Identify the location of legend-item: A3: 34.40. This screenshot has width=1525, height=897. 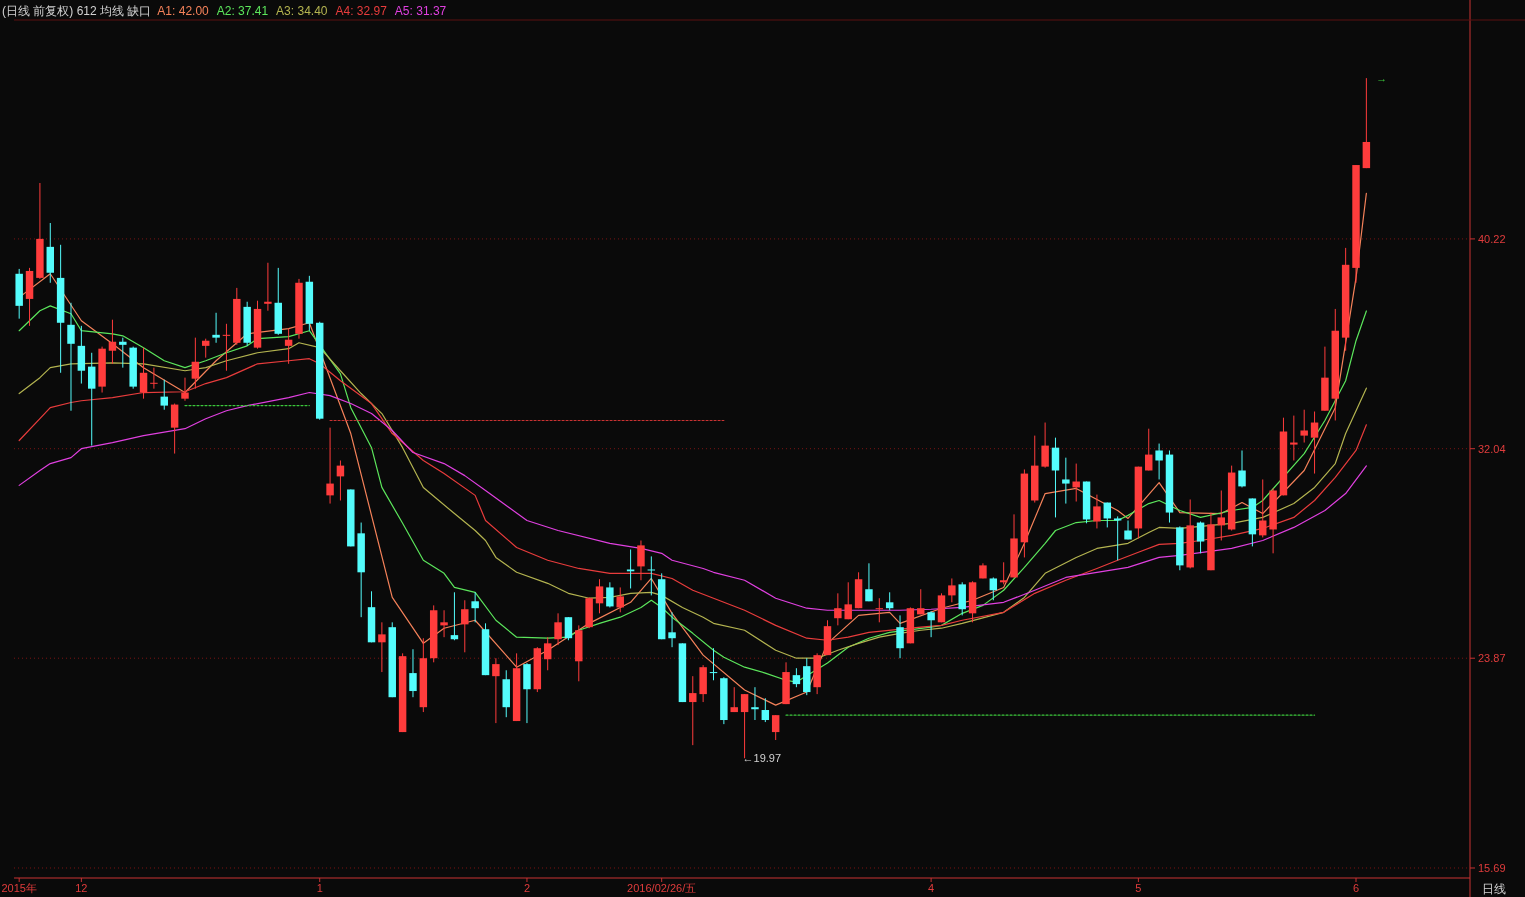
(302, 11).